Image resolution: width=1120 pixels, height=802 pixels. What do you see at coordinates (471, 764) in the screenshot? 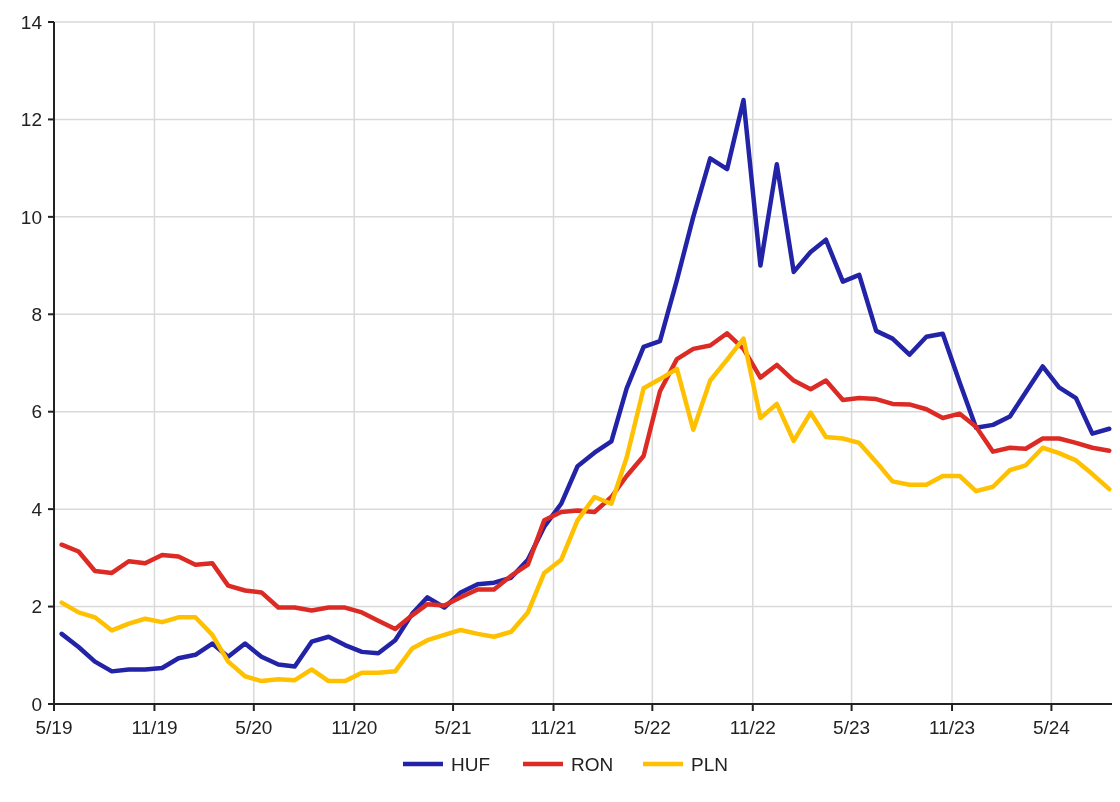
I see `legend-label: HUF` at bounding box center [471, 764].